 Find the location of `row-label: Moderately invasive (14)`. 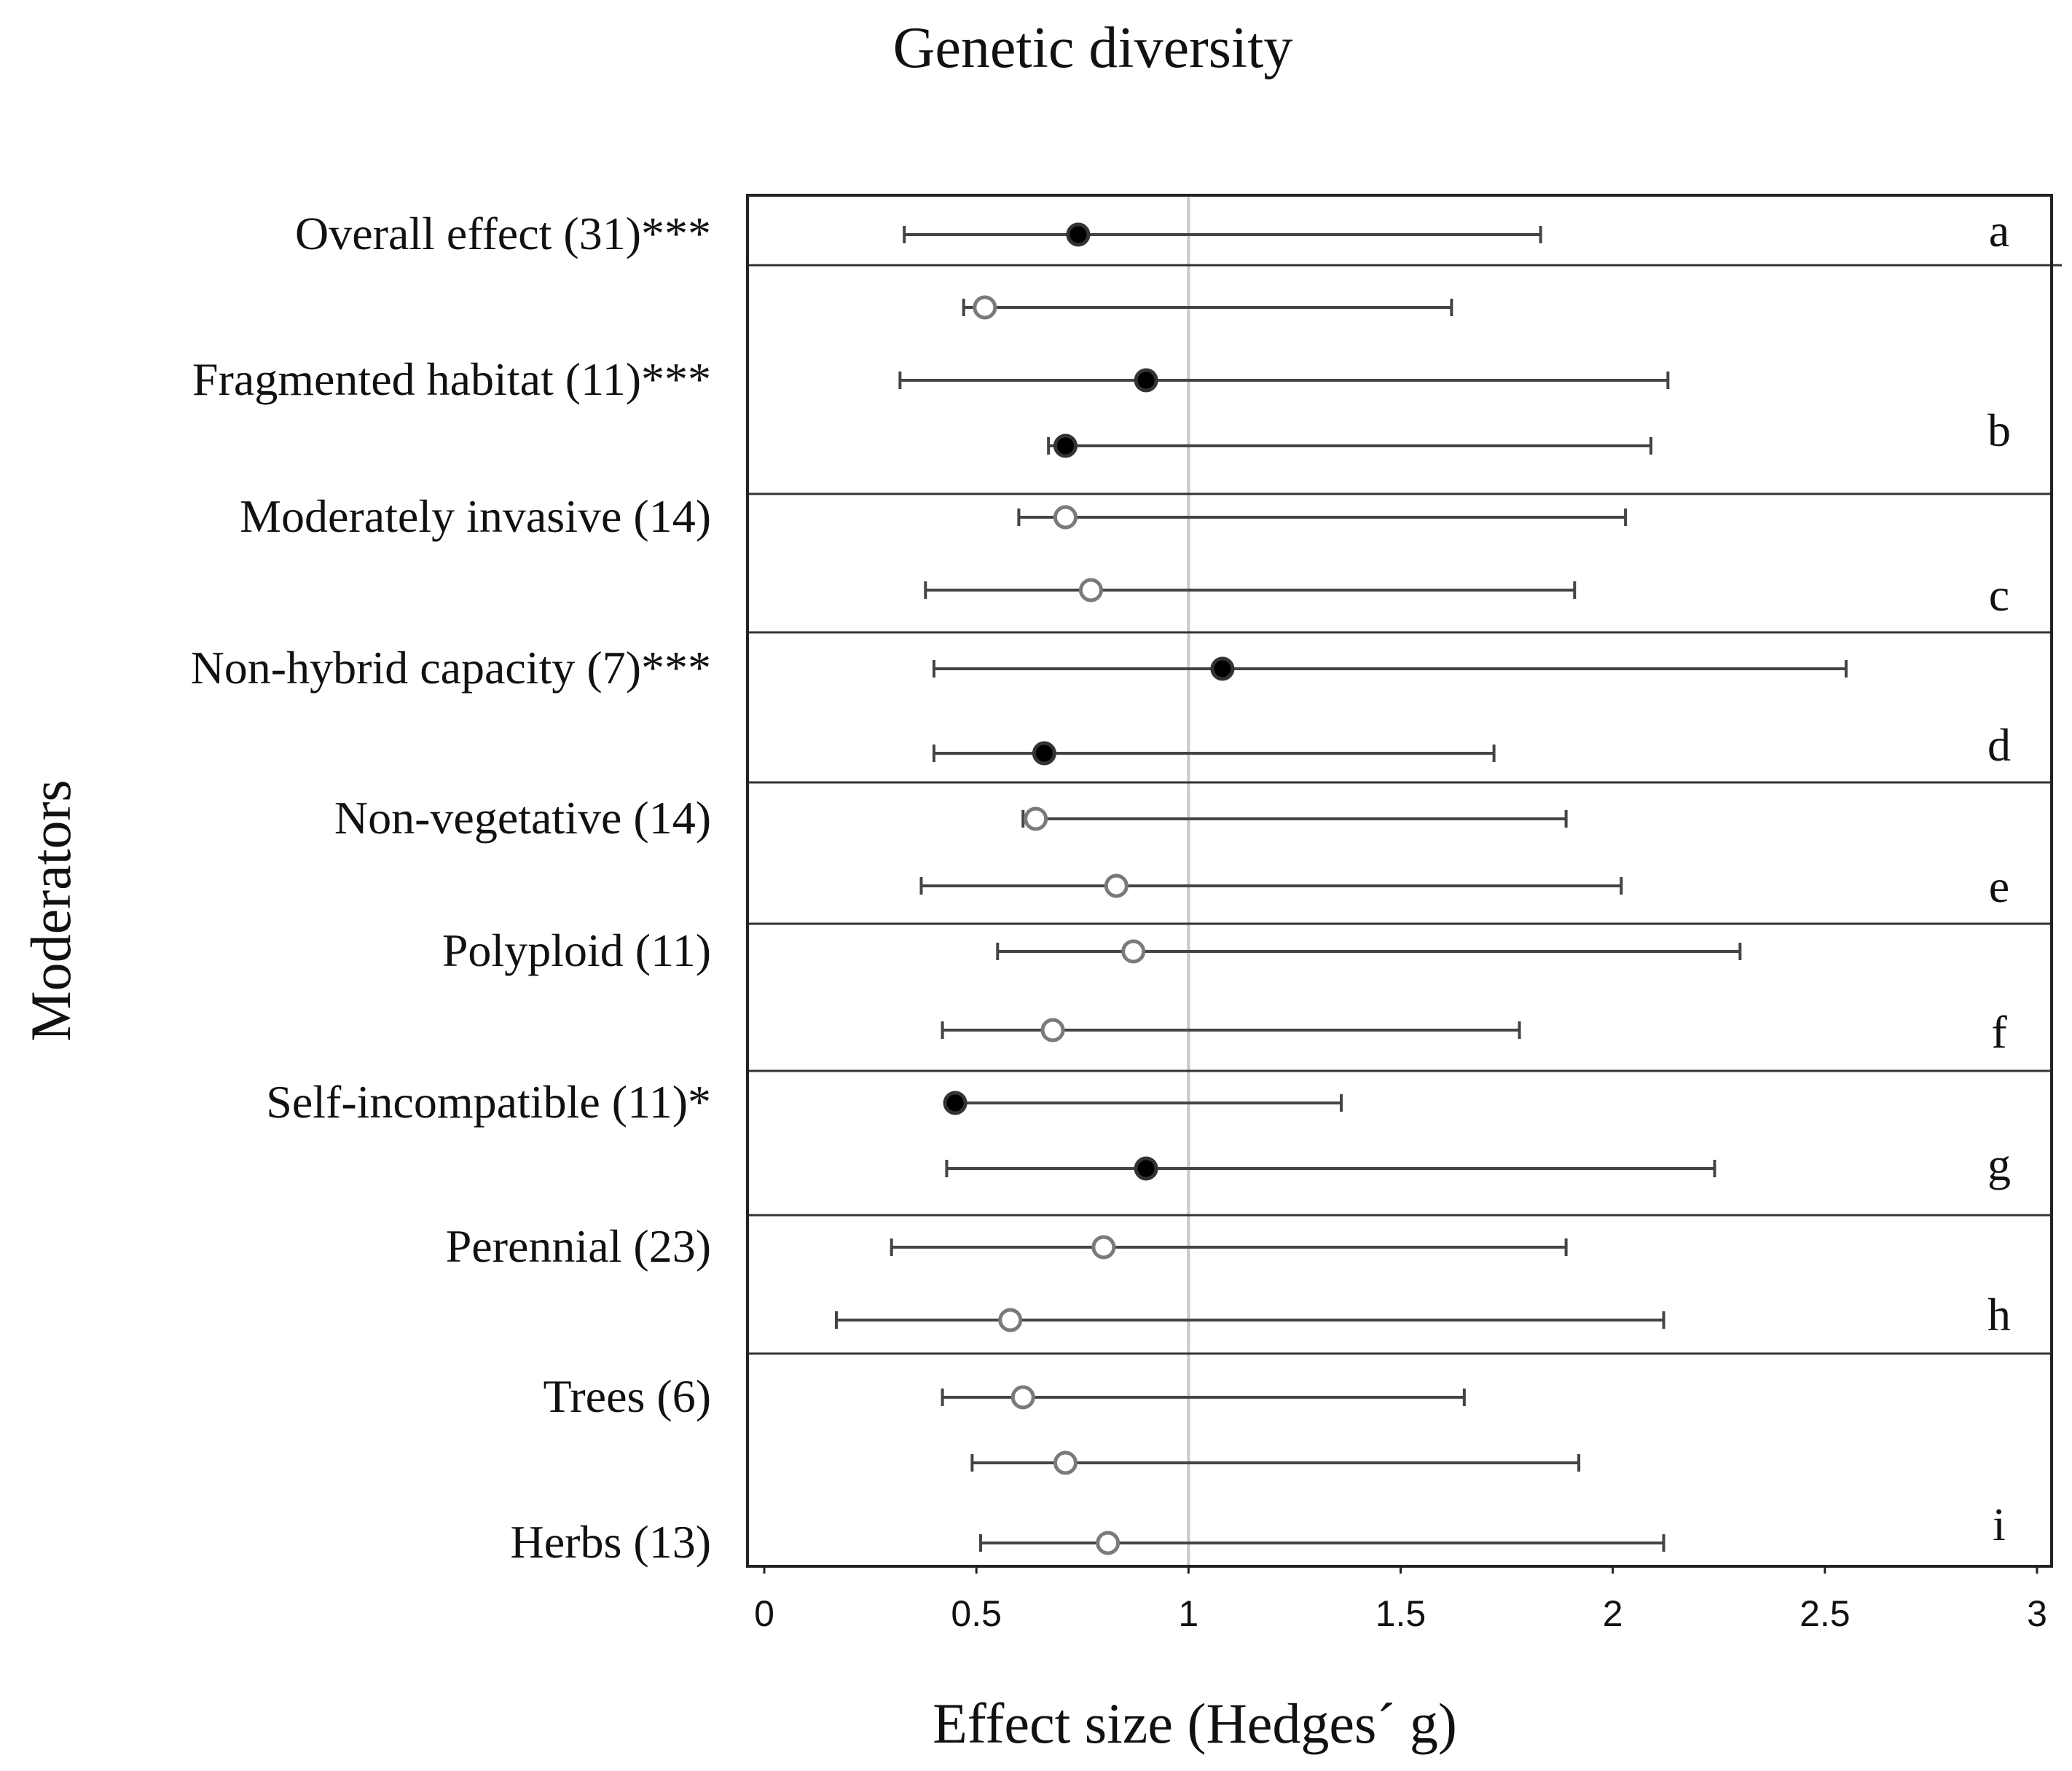

row-label: Moderately invasive (14) is located at coordinates (475, 516).